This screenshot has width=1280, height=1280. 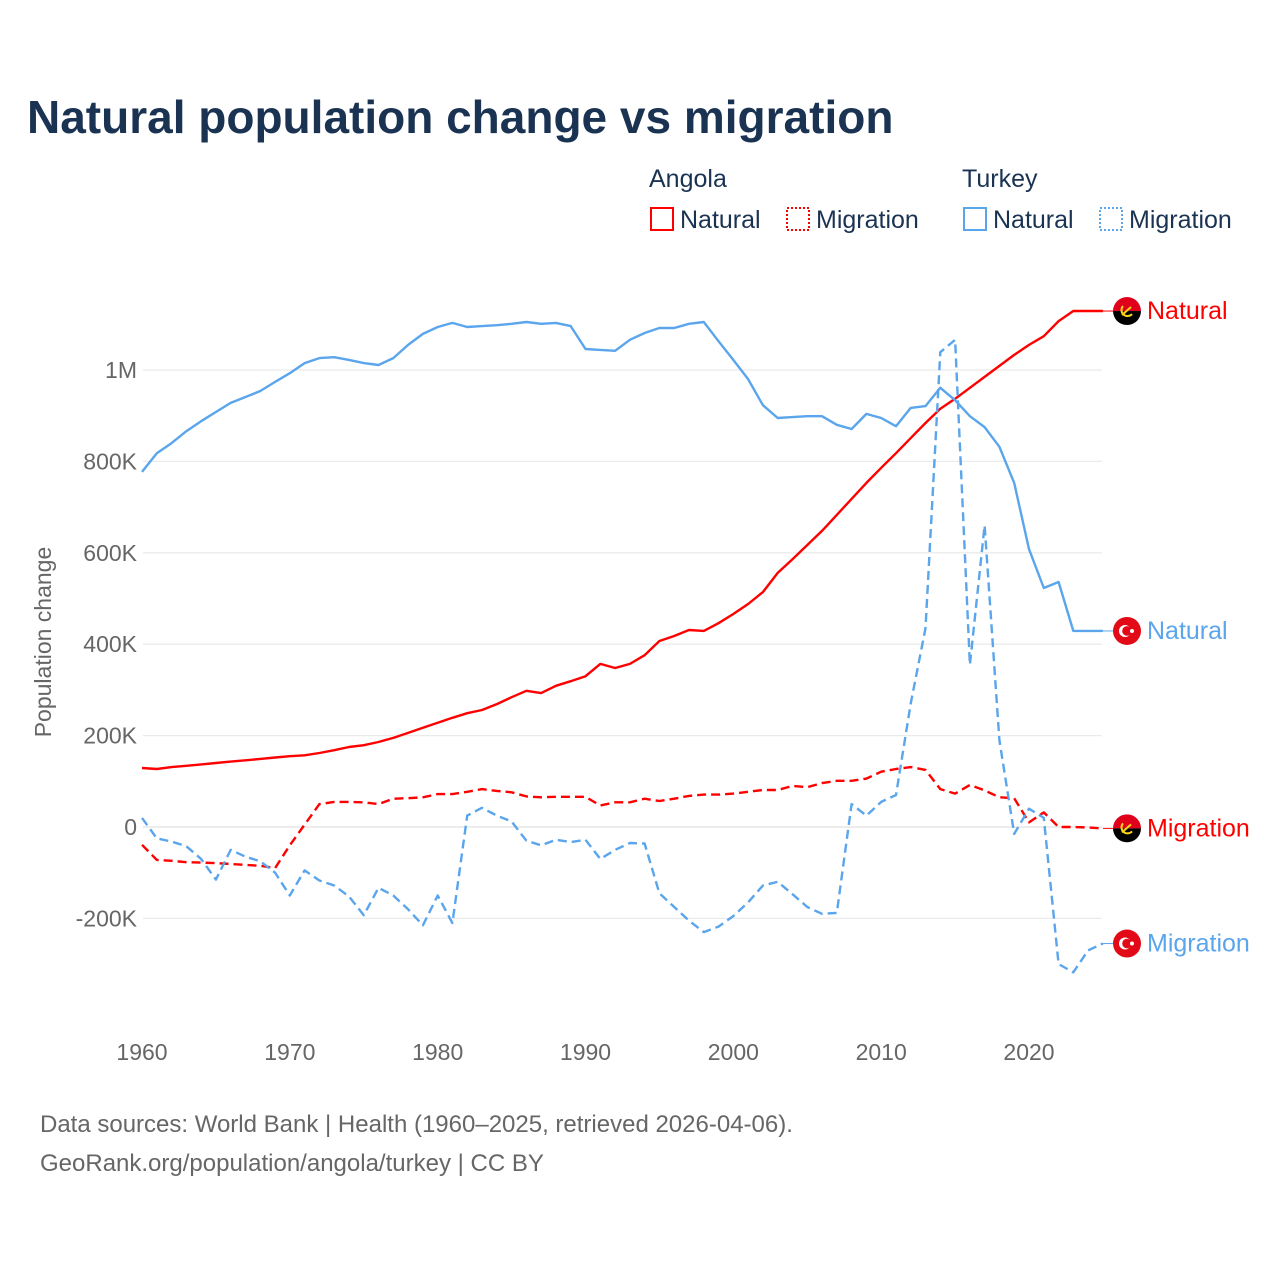 I want to click on x-tick-label: 2010, so click(x=881, y=1052).